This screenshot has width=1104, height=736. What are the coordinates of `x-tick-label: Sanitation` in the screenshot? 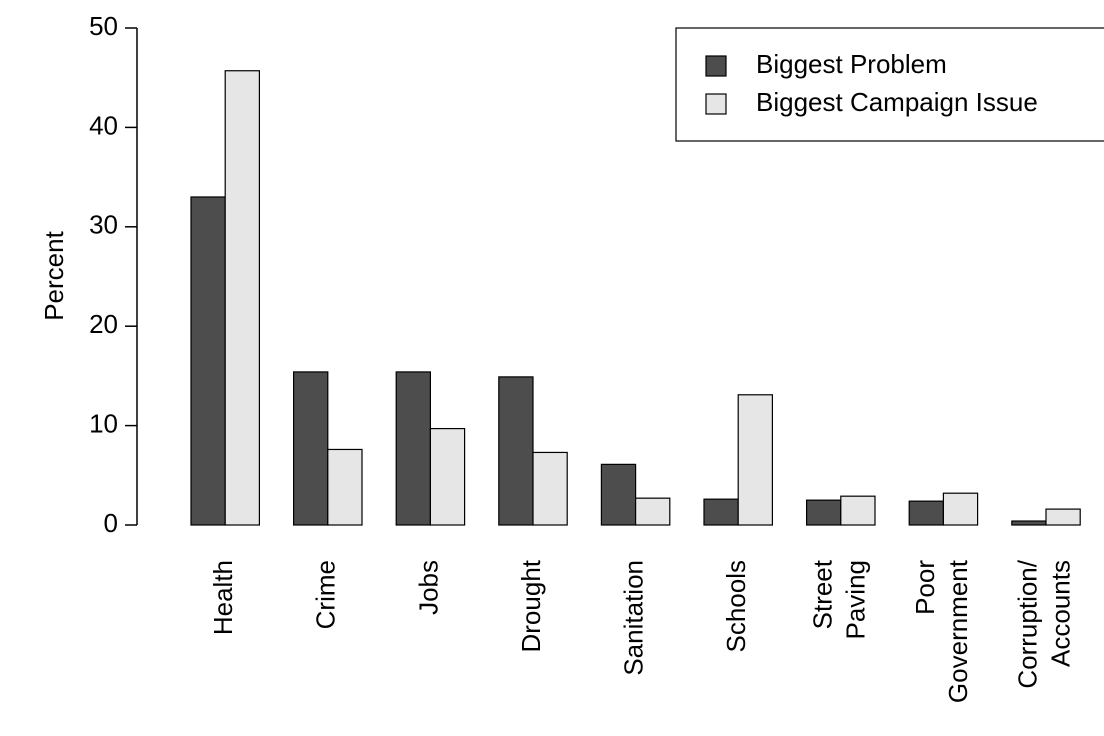 It's located at (633, 618).